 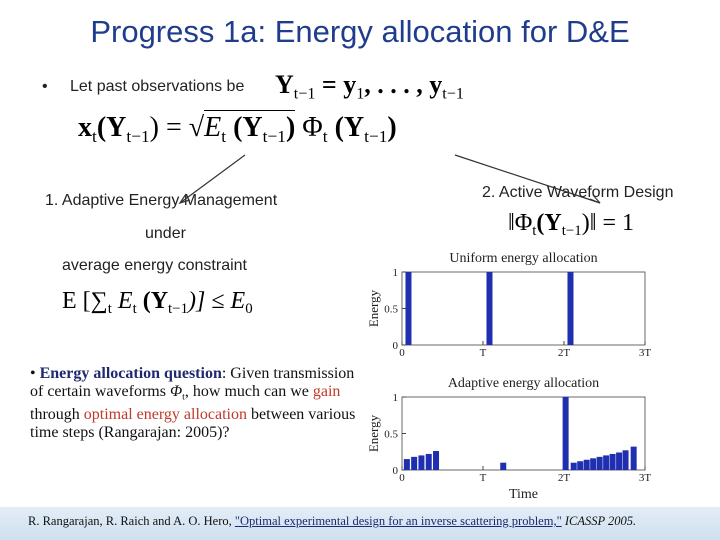 What do you see at coordinates (157, 303) in the screenshot?
I see `constraint-formula: E [∑t Et (Yt−1)] ≤ E0` at bounding box center [157, 303].